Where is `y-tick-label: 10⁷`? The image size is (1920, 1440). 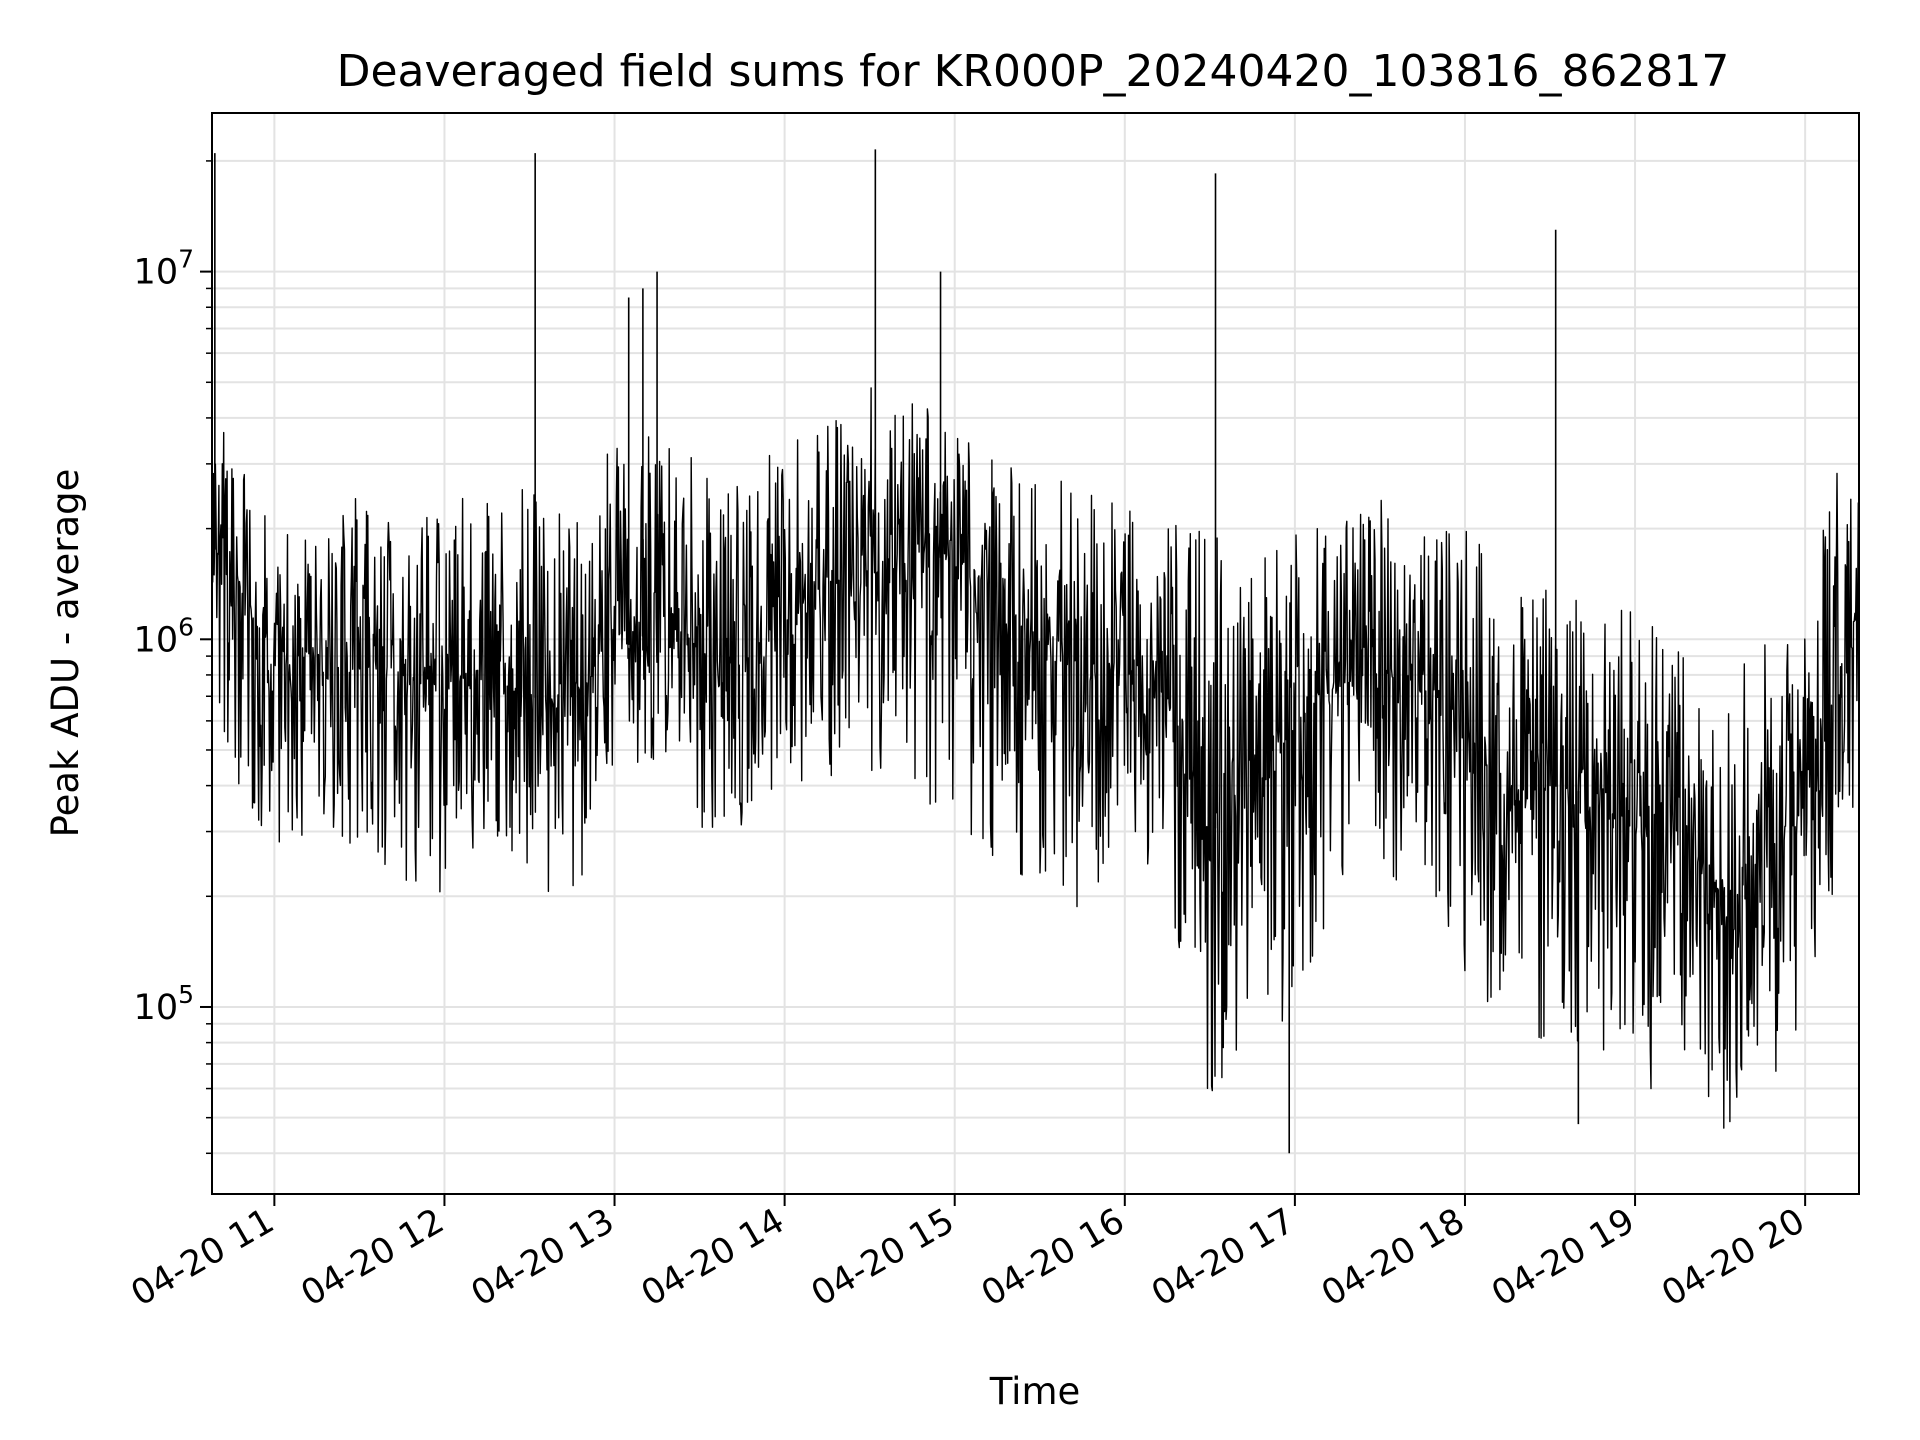 y-tick-label: 10⁷ is located at coordinates (164, 269).